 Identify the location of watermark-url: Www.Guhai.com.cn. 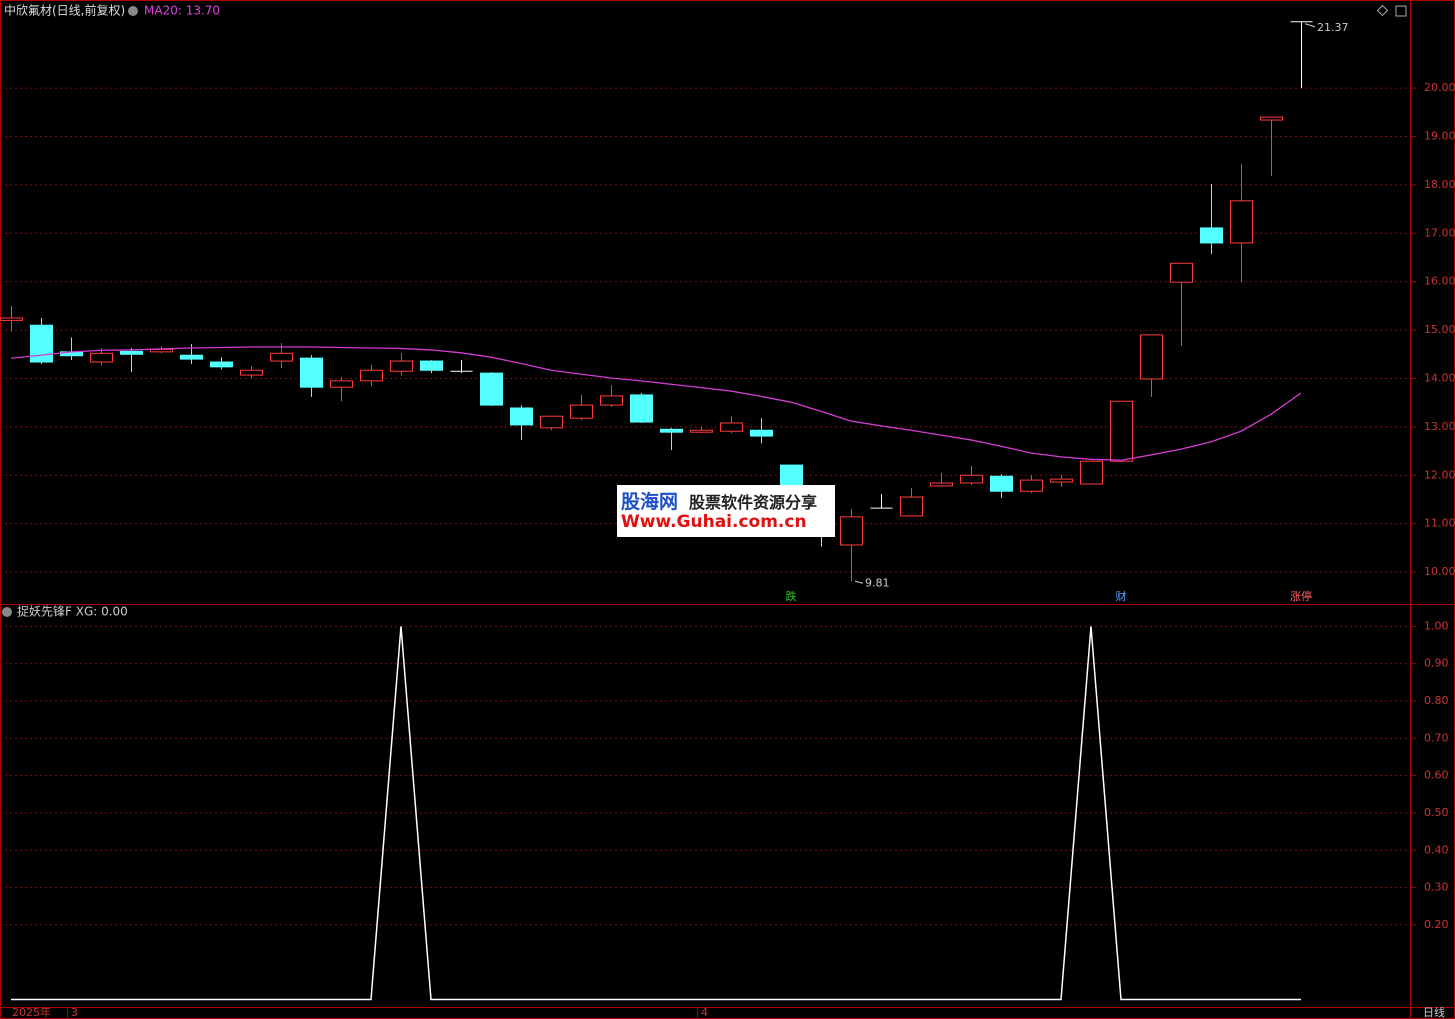
(714, 522).